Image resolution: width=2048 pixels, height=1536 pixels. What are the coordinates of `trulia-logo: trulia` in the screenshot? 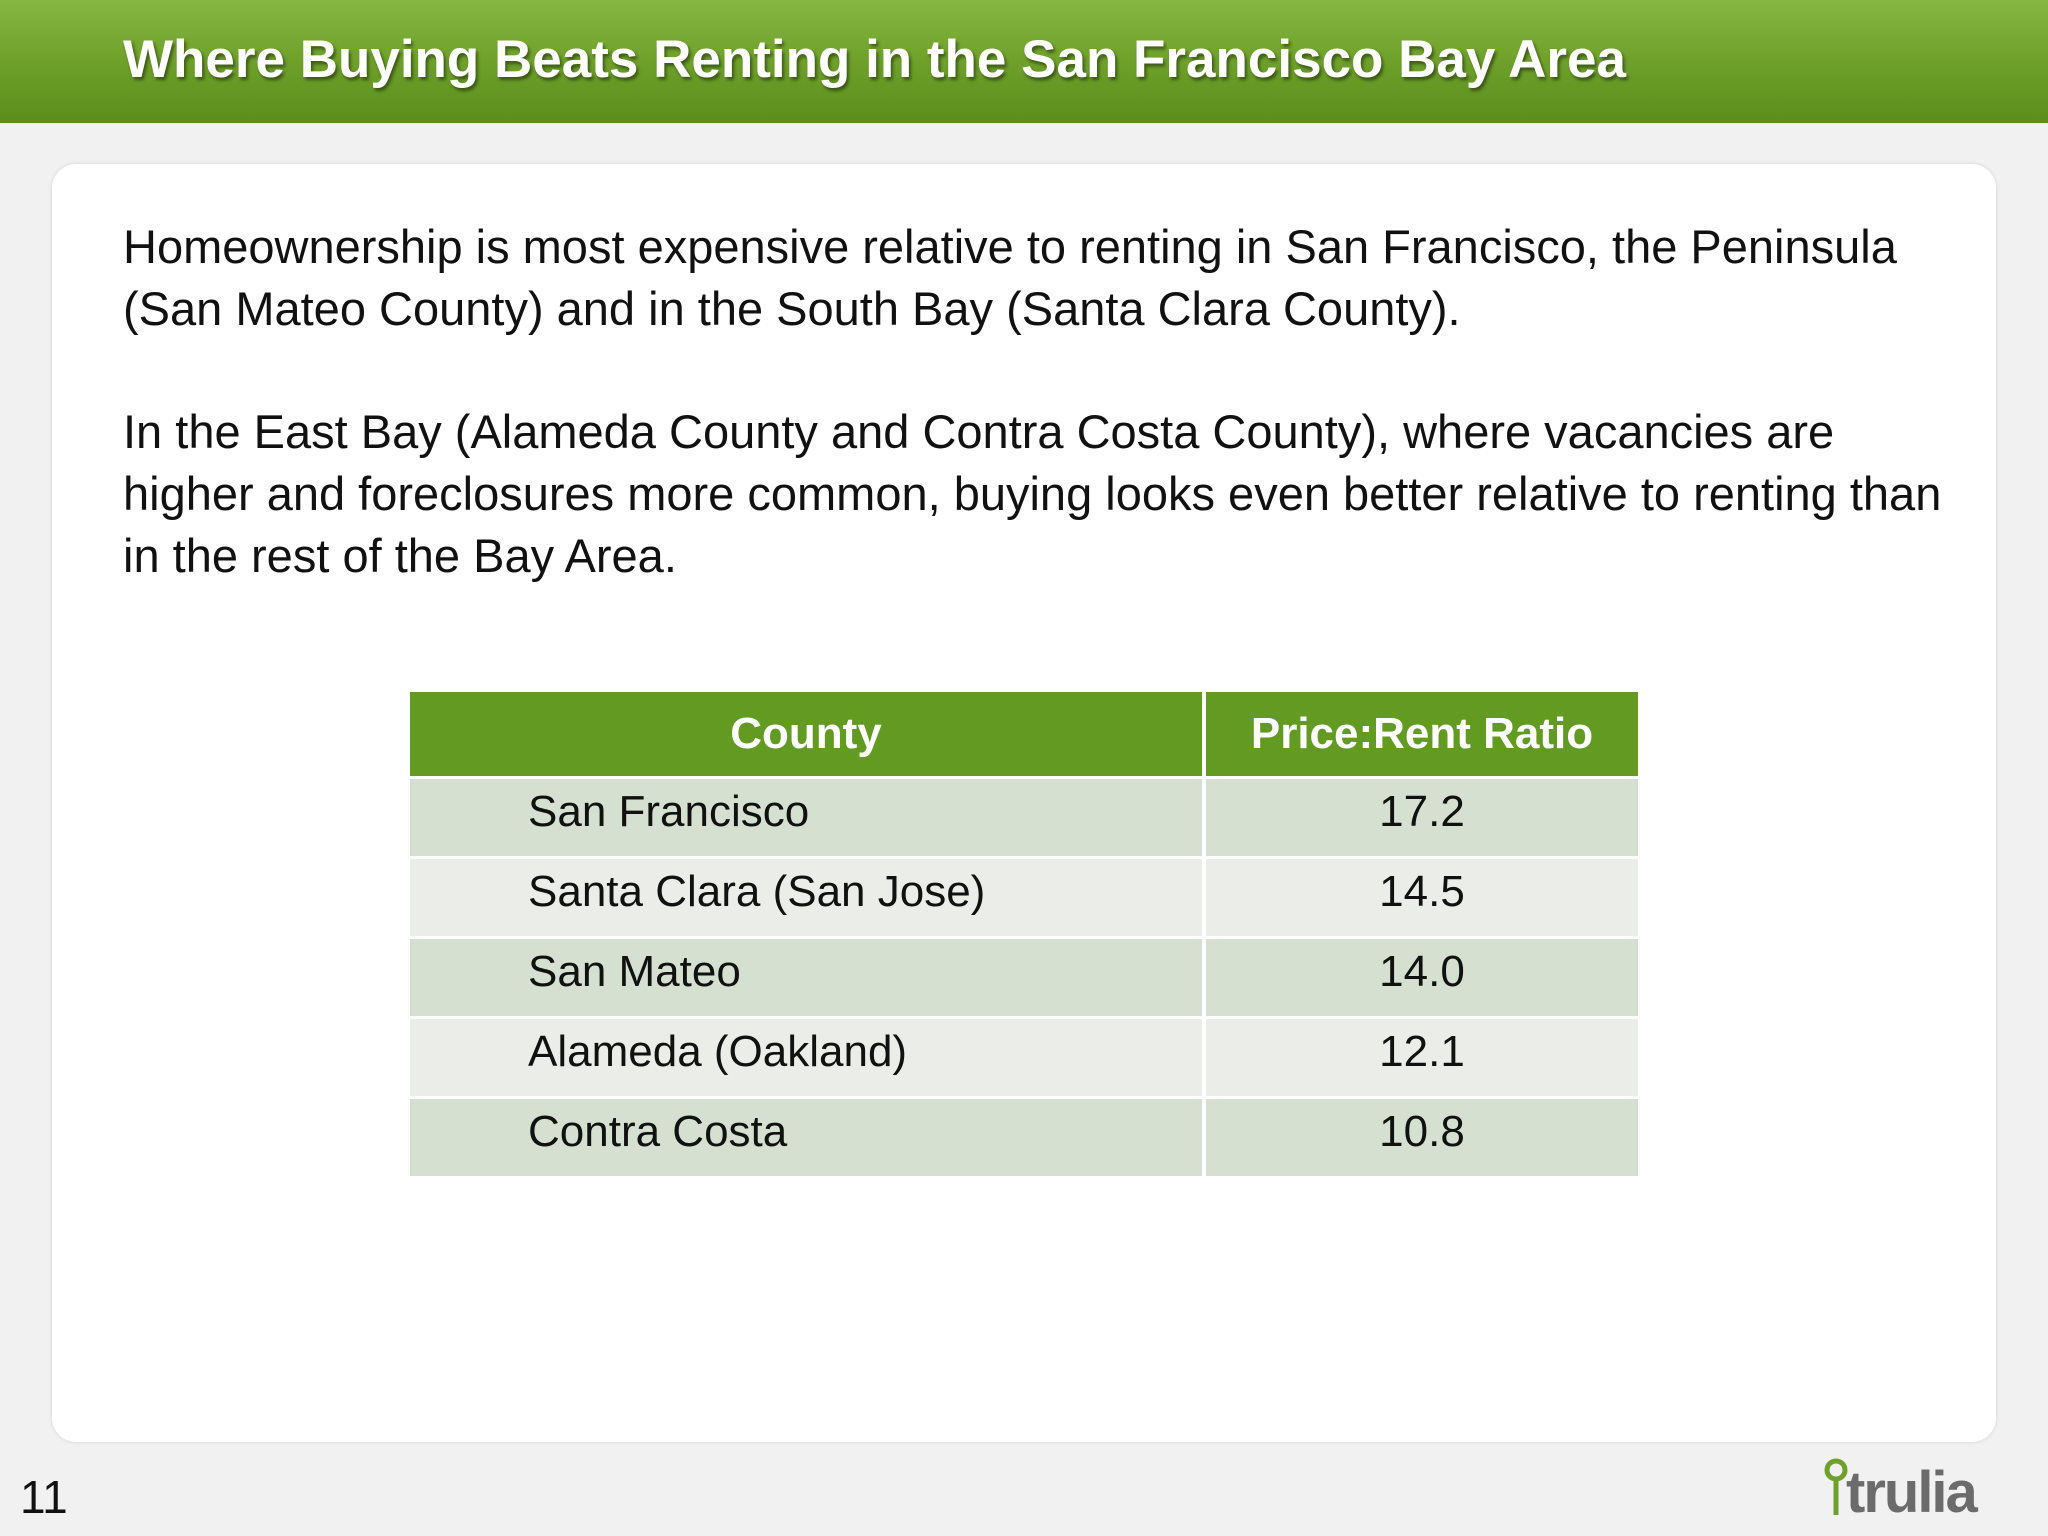 It's located at (1902, 1491).